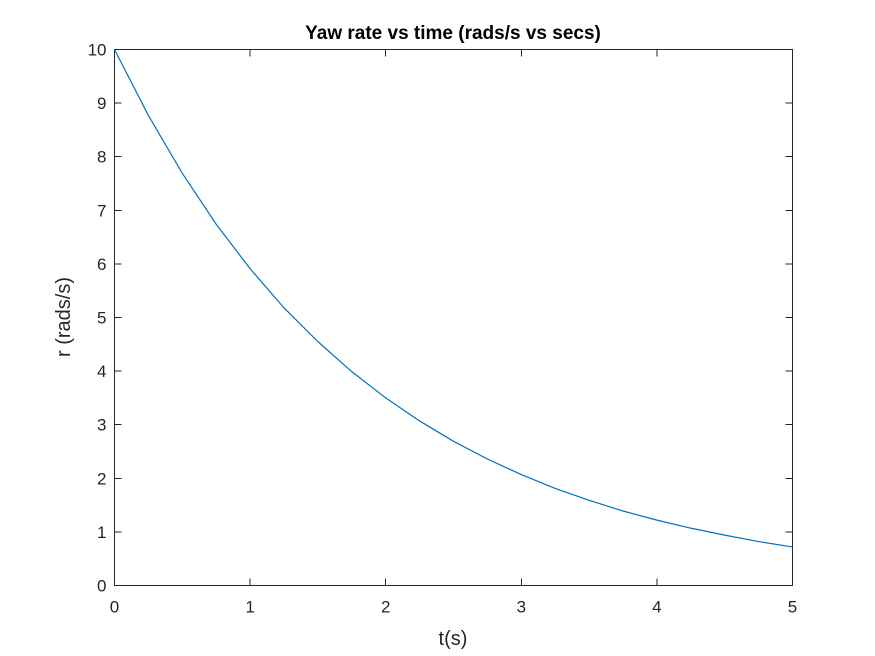 The height and width of the screenshot is (656, 875). Describe the element at coordinates (114, 607) in the screenshot. I see `x-tick-label: 0` at that location.